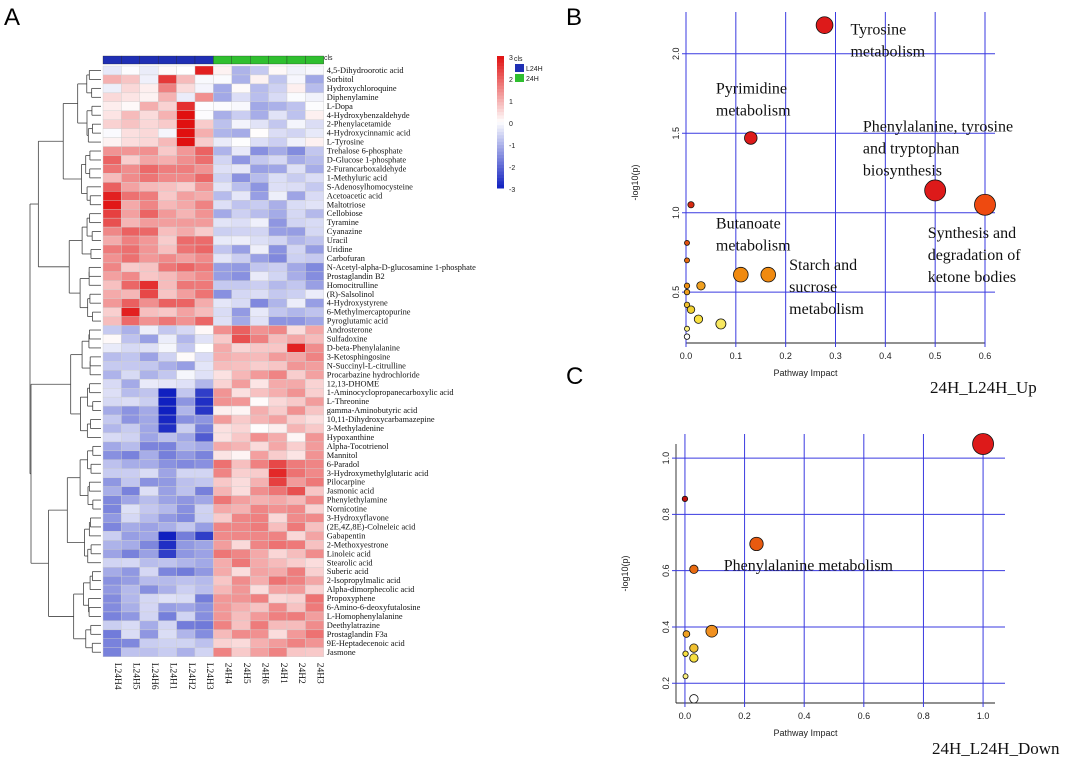 Image resolution: width=1080 pixels, height=760 pixels. I want to click on plot-up-x-tick-label: 0.6, so click(985, 356).